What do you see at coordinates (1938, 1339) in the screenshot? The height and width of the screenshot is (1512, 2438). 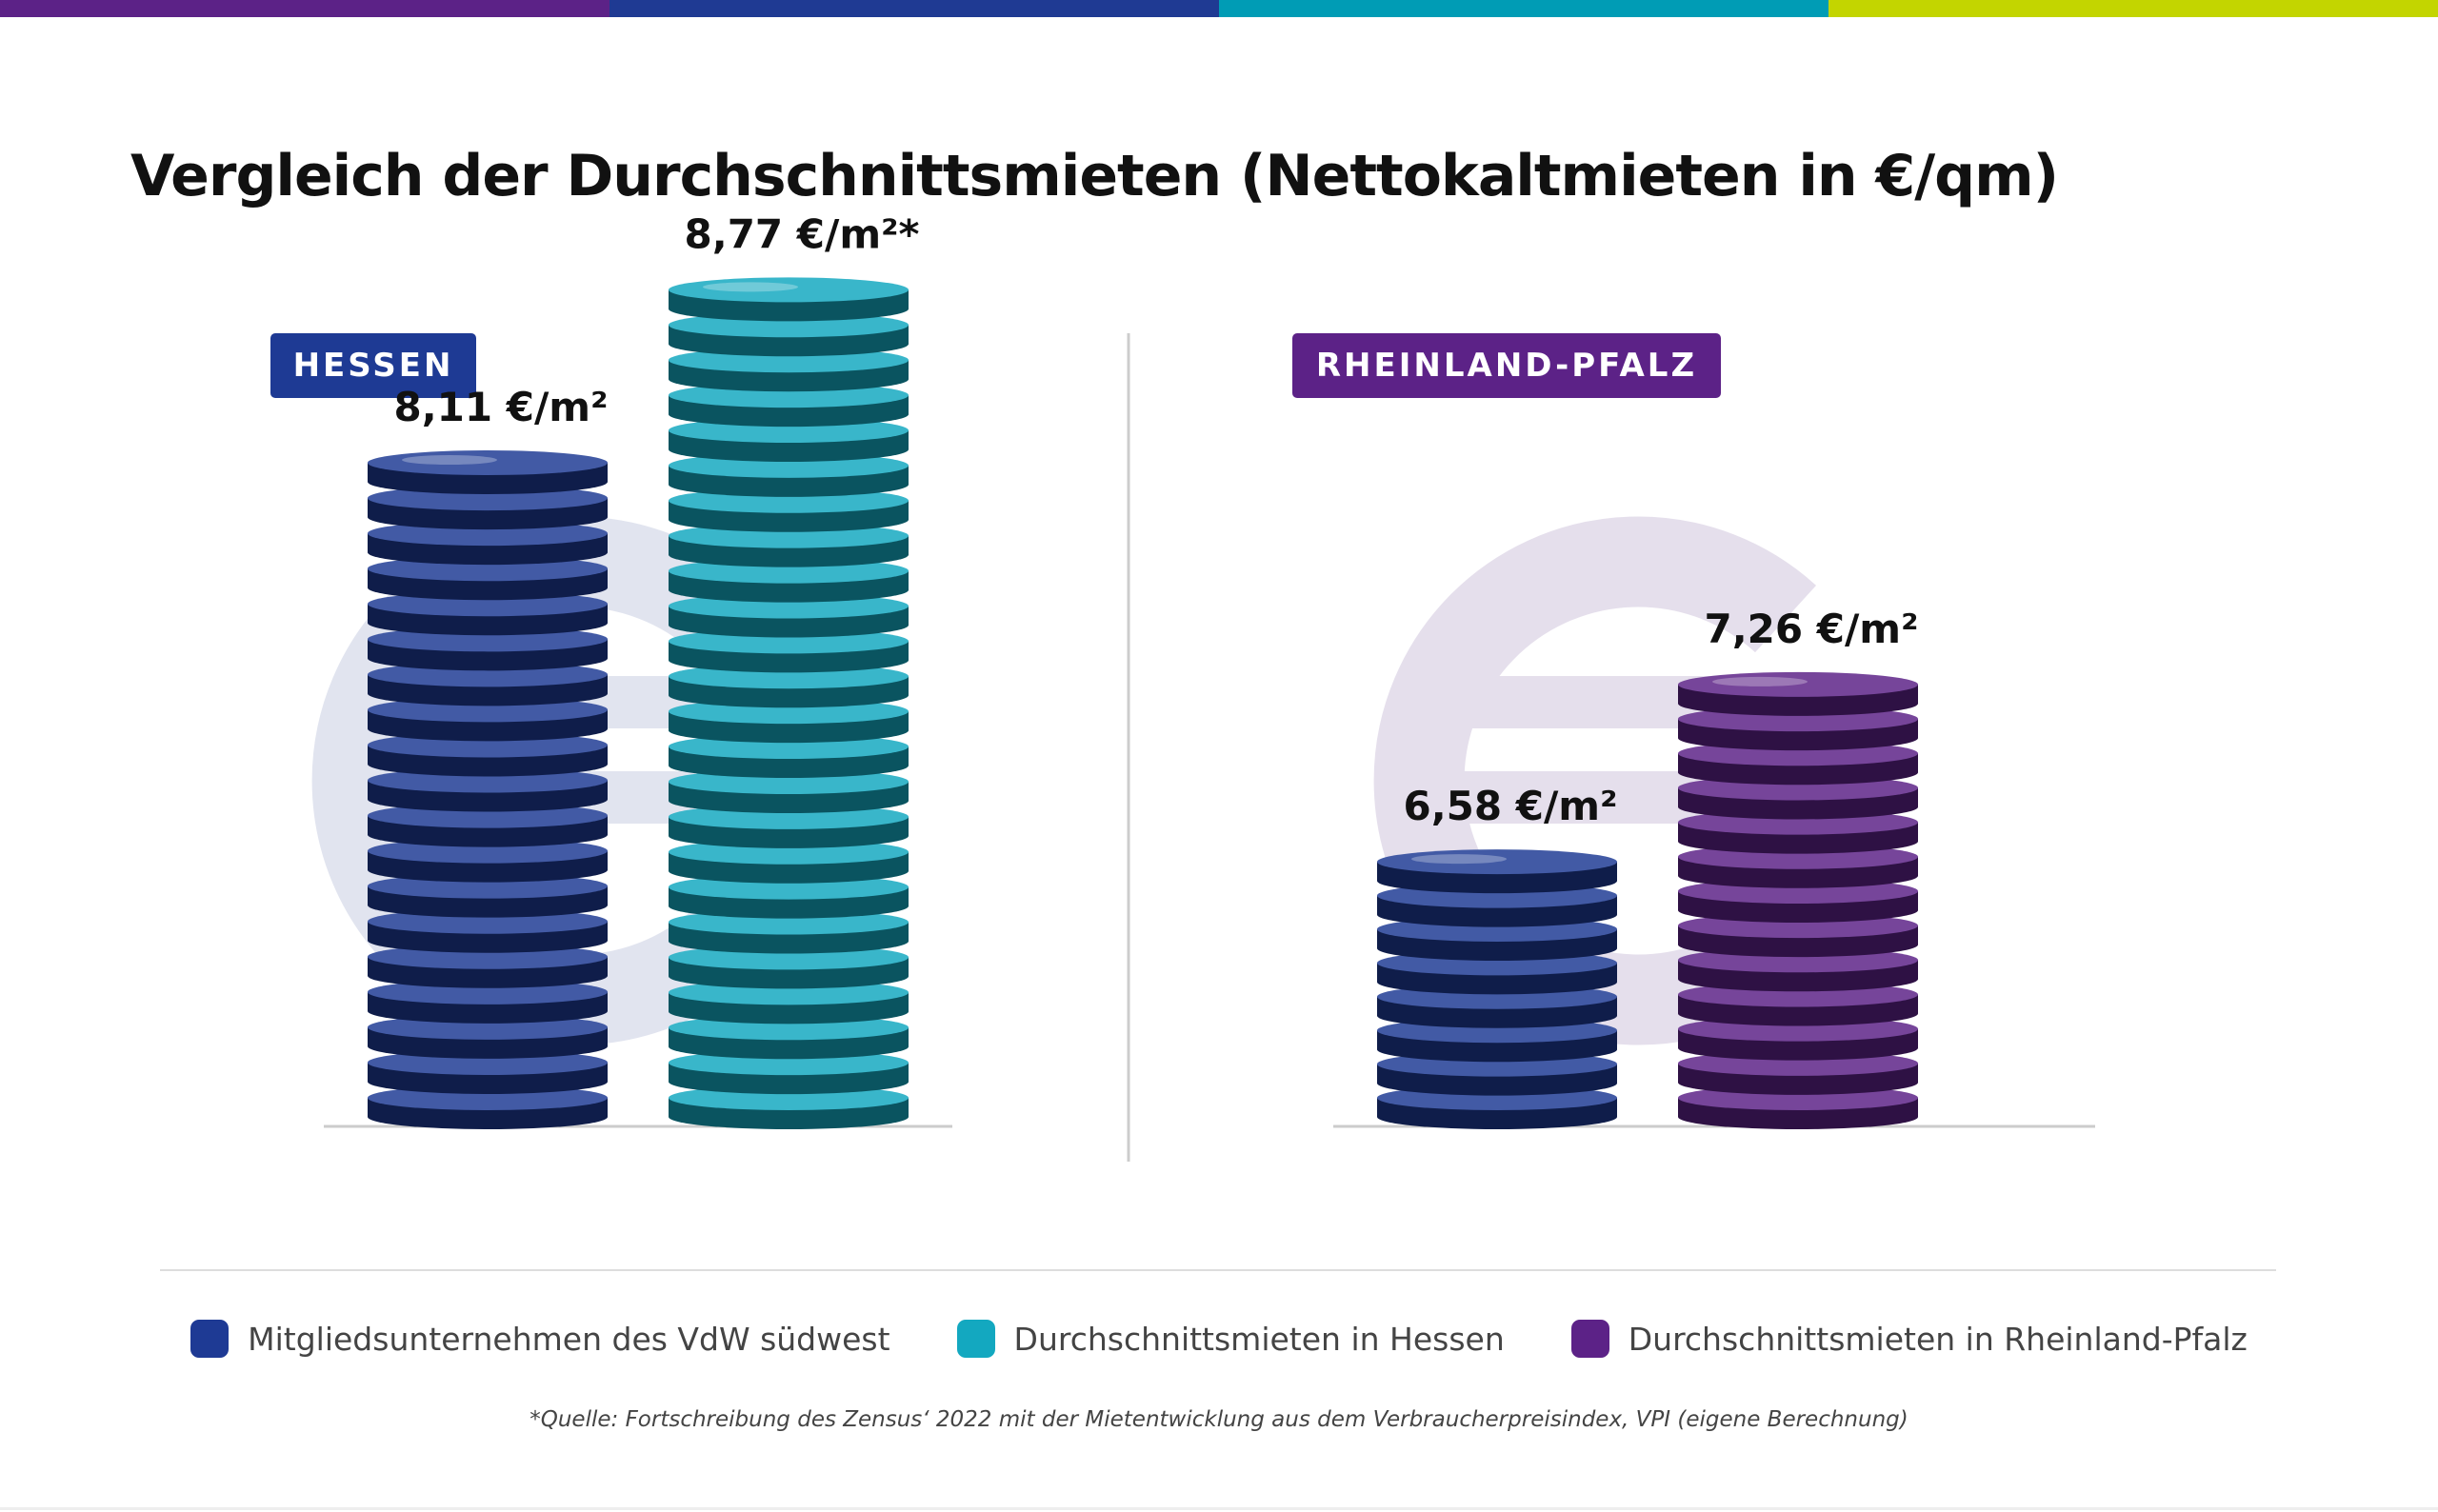 I see `legend-label: Durchschnittsmieten in Rheinland-Pfalz` at bounding box center [1938, 1339].